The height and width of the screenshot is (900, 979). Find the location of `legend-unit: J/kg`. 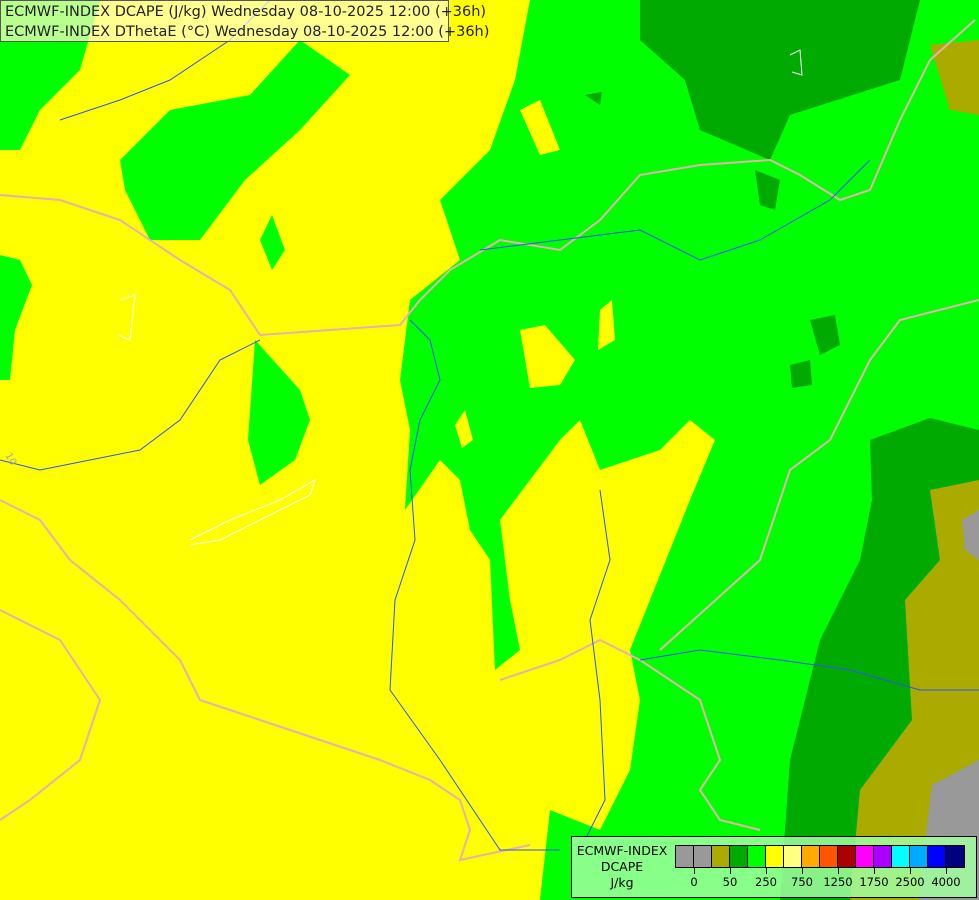

legend-unit: J/kg is located at coordinates (622, 882).